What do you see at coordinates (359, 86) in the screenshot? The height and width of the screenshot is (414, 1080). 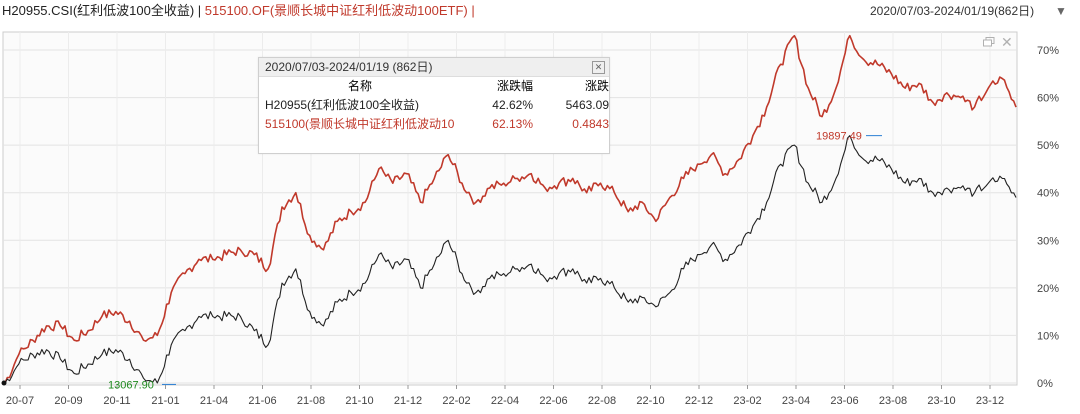 I see `column-header-name: 名称` at bounding box center [359, 86].